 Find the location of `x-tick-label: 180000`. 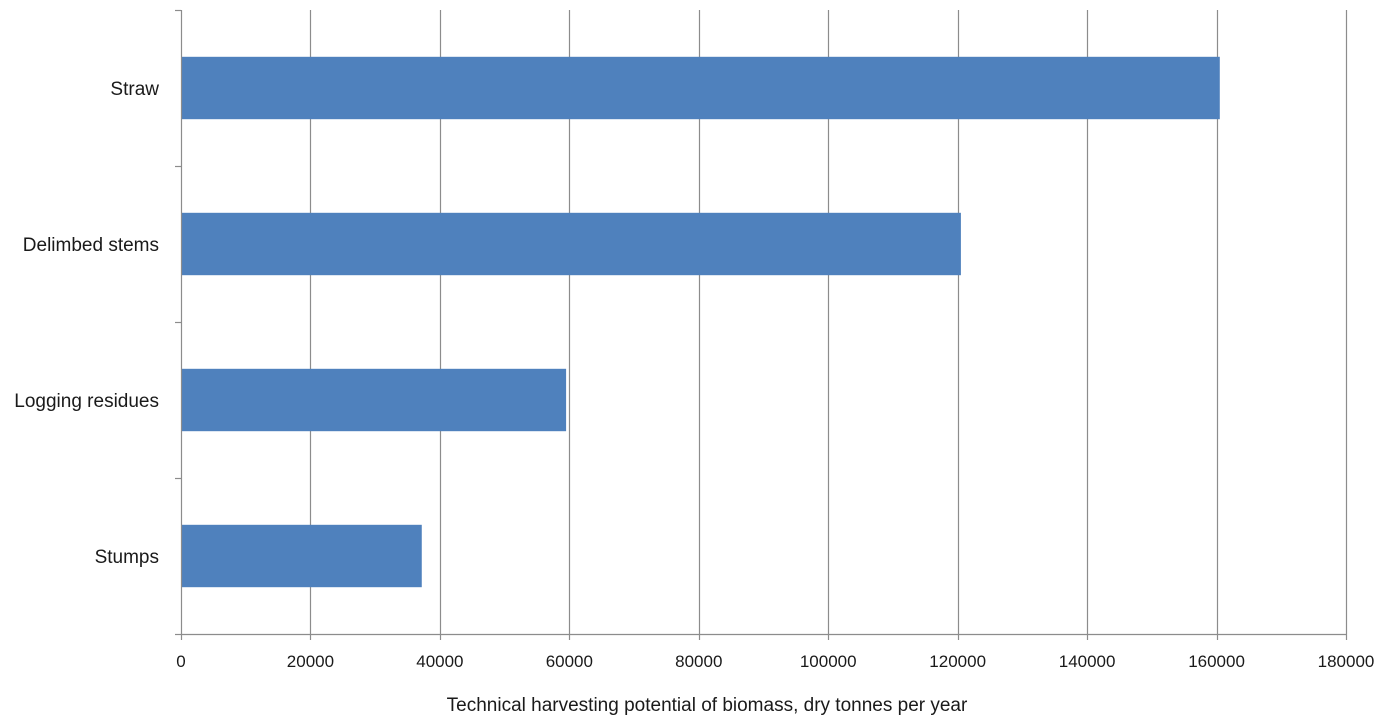

x-tick-label: 180000 is located at coordinates (1346, 661).